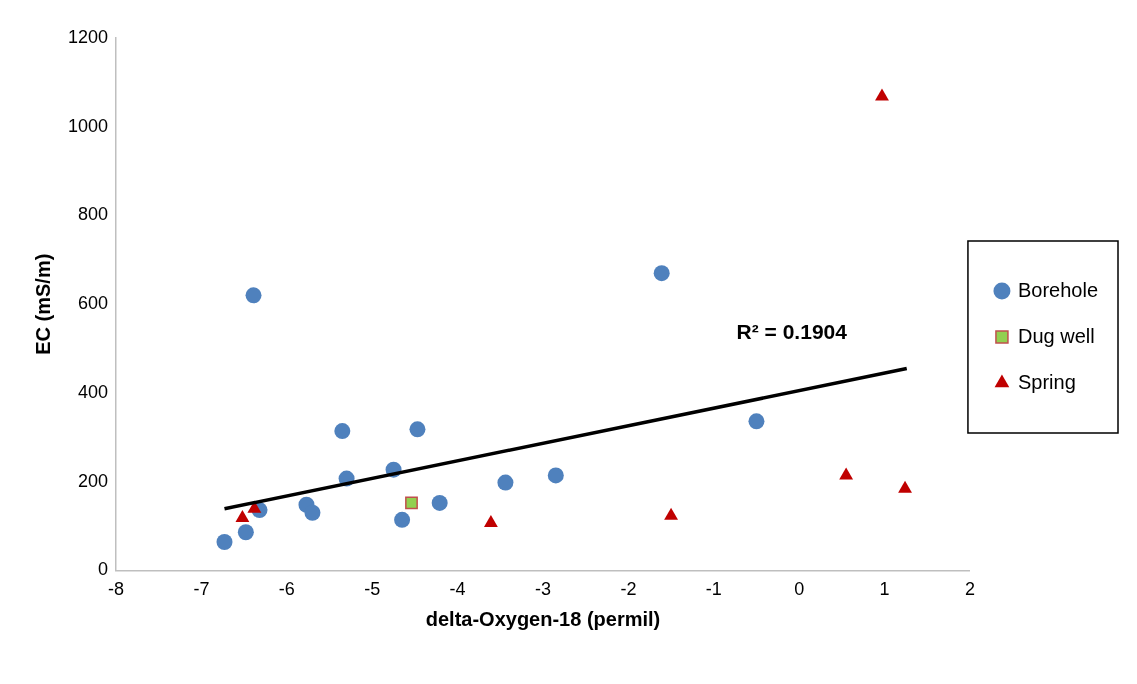  I want to click on legend-label: Spring, so click(1046, 381).